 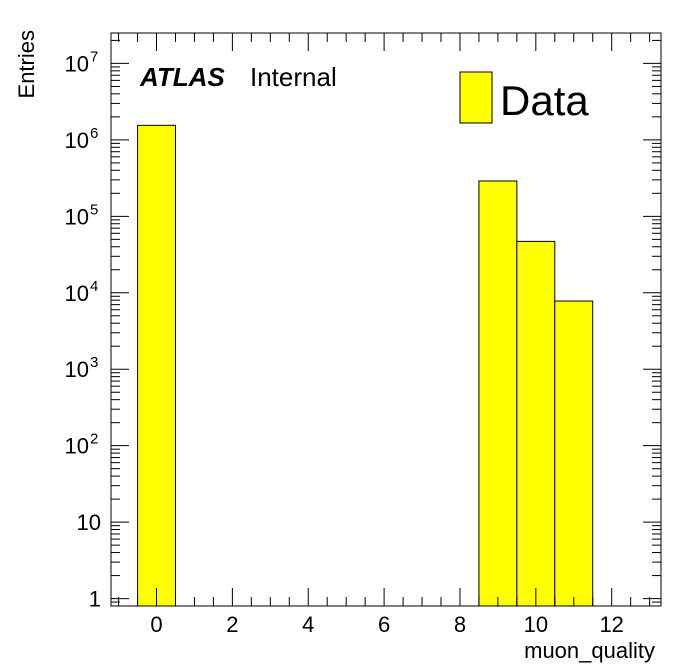 What do you see at coordinates (460, 624) in the screenshot?
I see `x-tick-label-4: 8` at bounding box center [460, 624].